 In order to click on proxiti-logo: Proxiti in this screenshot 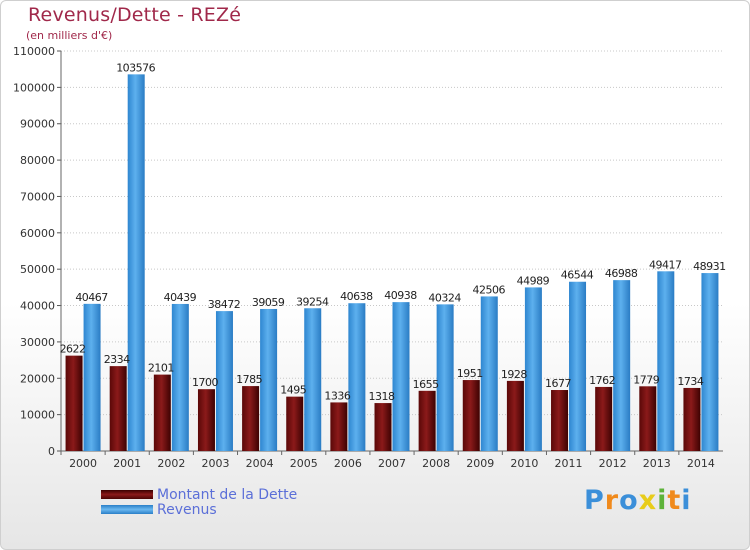, I will do `click(638, 500)`.